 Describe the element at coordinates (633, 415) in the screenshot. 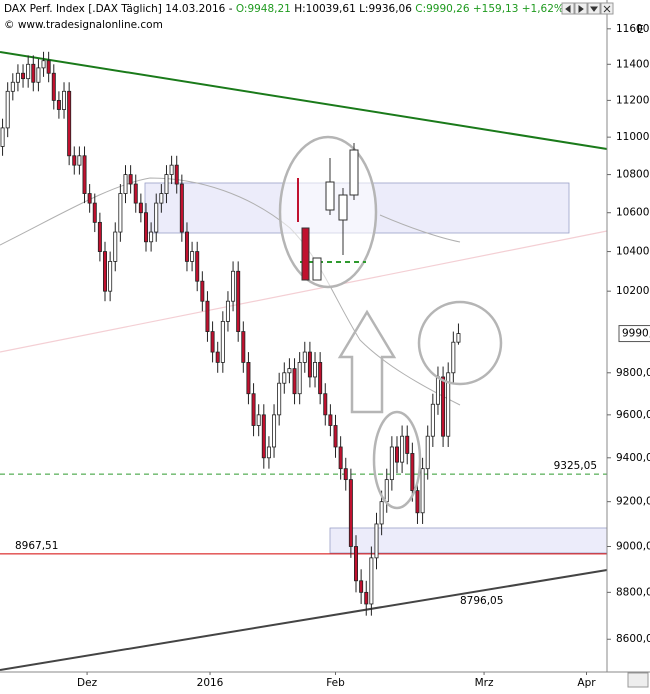

I see `y-tick-label: 9600,0` at that location.